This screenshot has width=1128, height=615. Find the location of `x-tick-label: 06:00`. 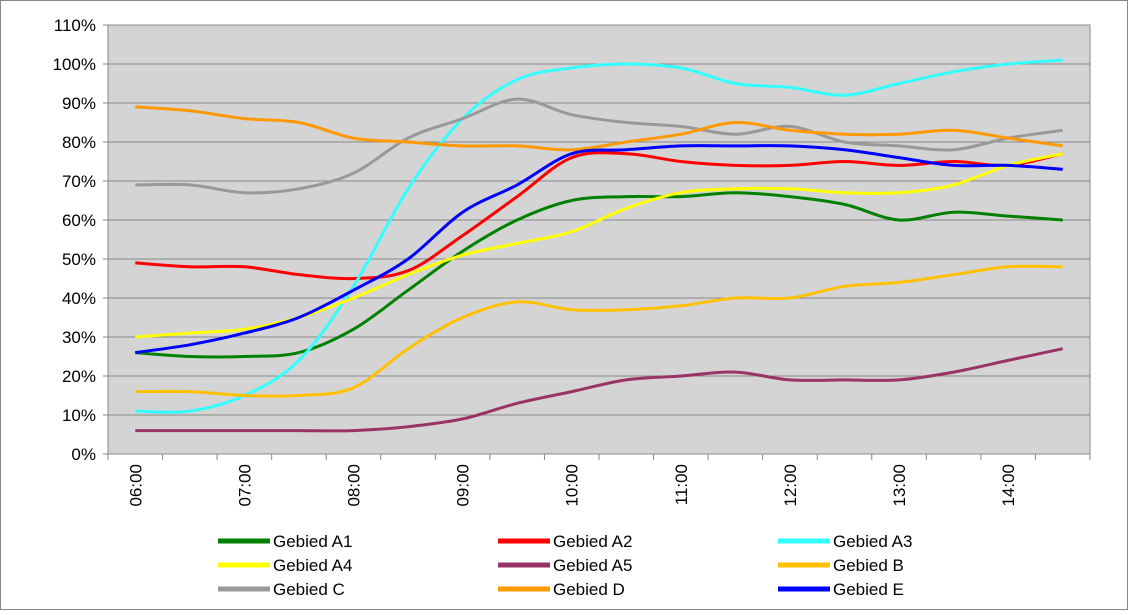

x-tick-label: 06:00 is located at coordinates (135, 485).